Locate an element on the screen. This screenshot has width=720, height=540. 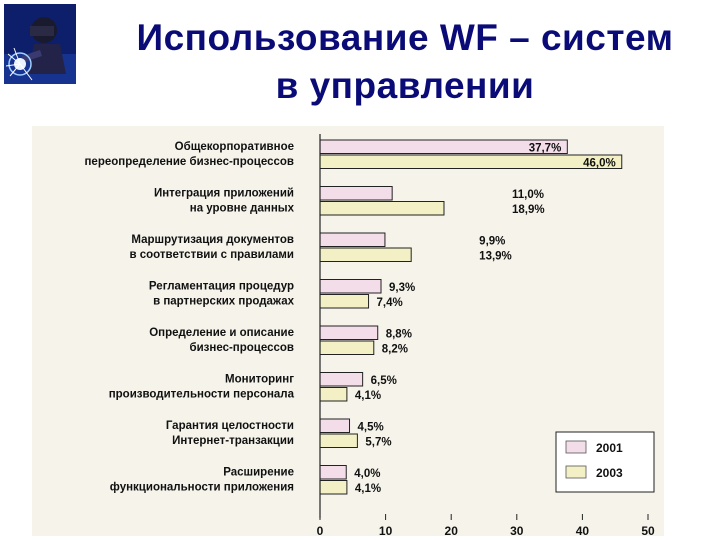
category-label: производительности персонала is located at coordinates (202, 395).